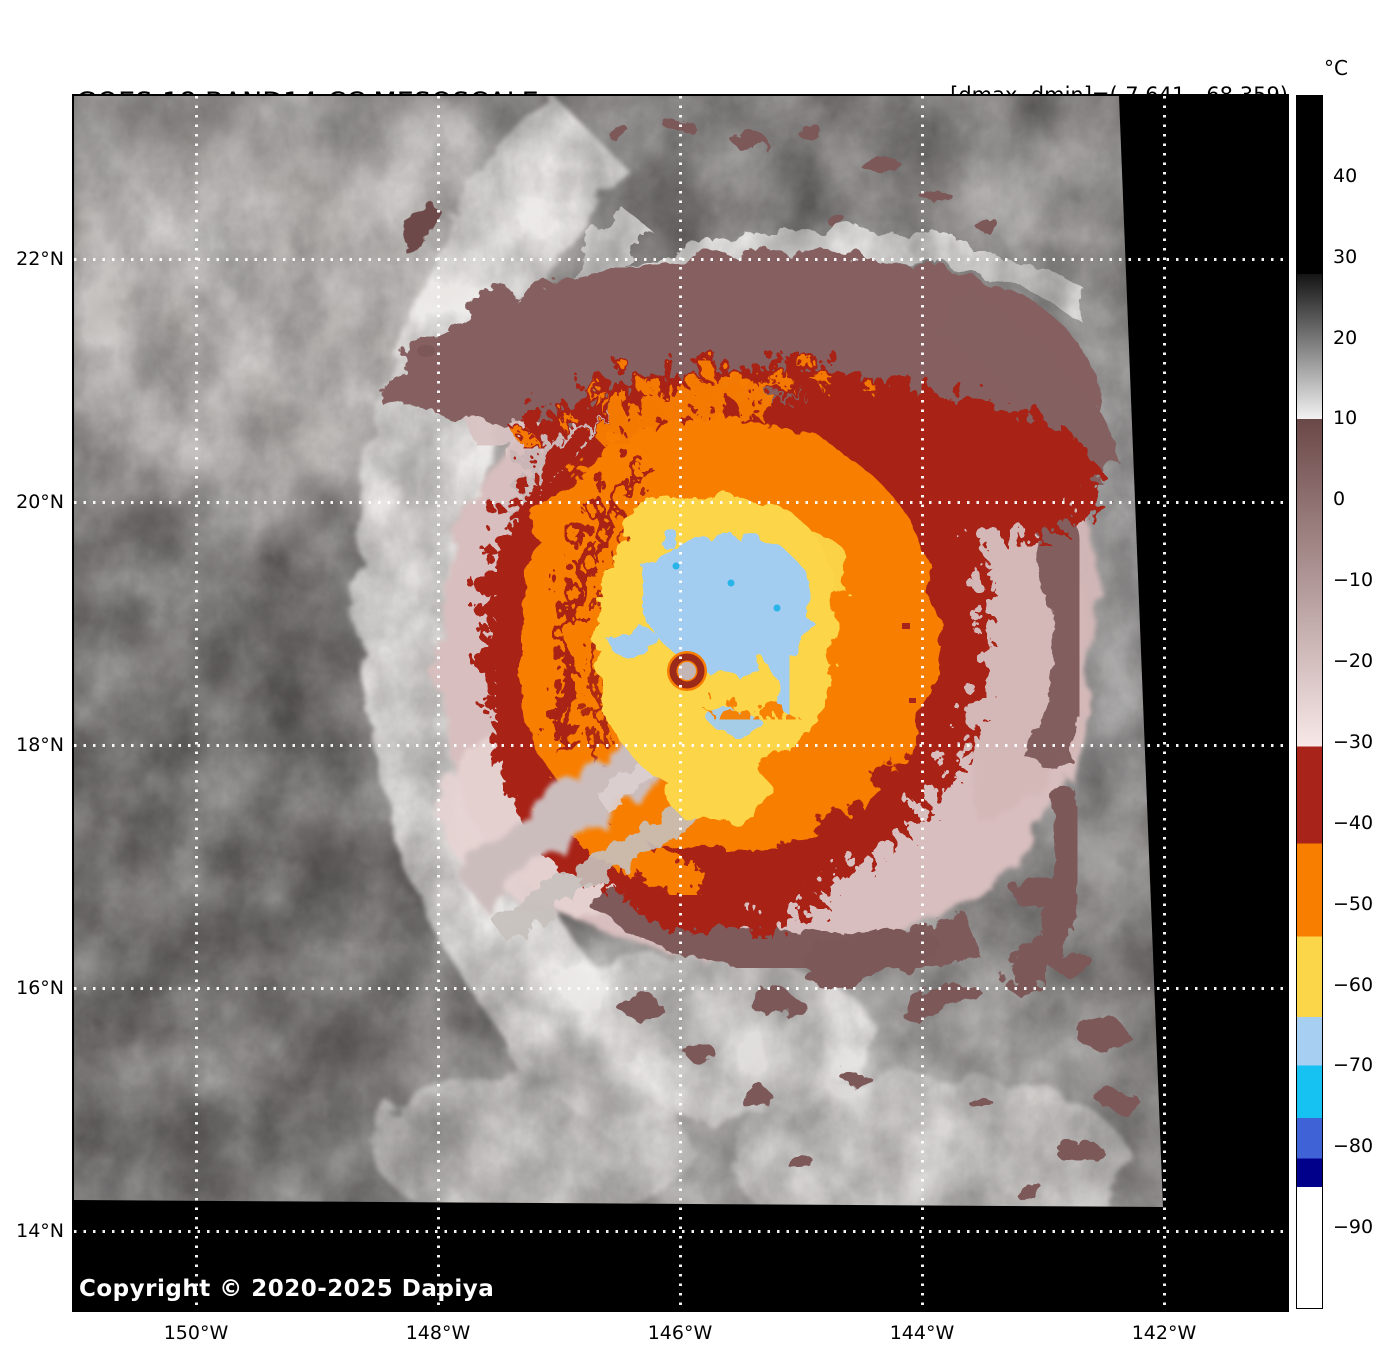 Image resolution: width=1390 pixels, height=1359 pixels. Describe the element at coordinates (40, 988) in the screenshot. I see `latitude-tick-label: 16°N` at that location.